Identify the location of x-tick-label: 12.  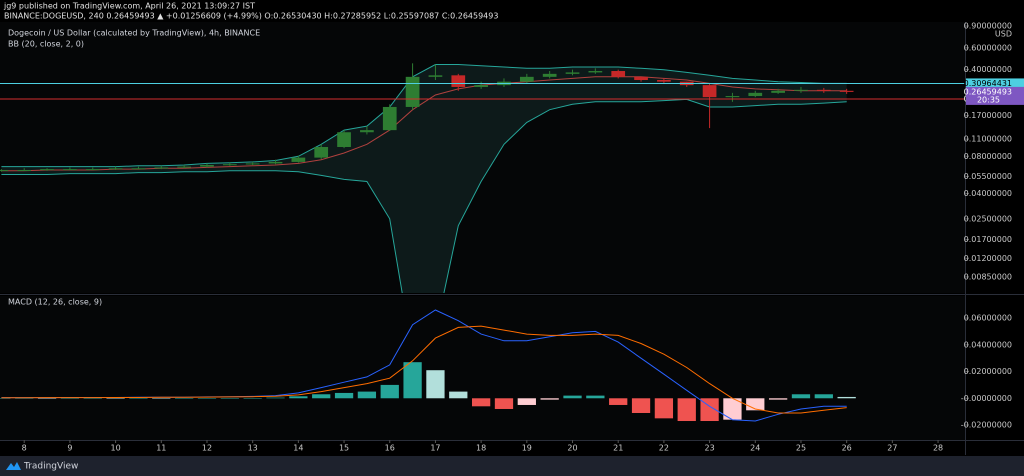
(207, 448).